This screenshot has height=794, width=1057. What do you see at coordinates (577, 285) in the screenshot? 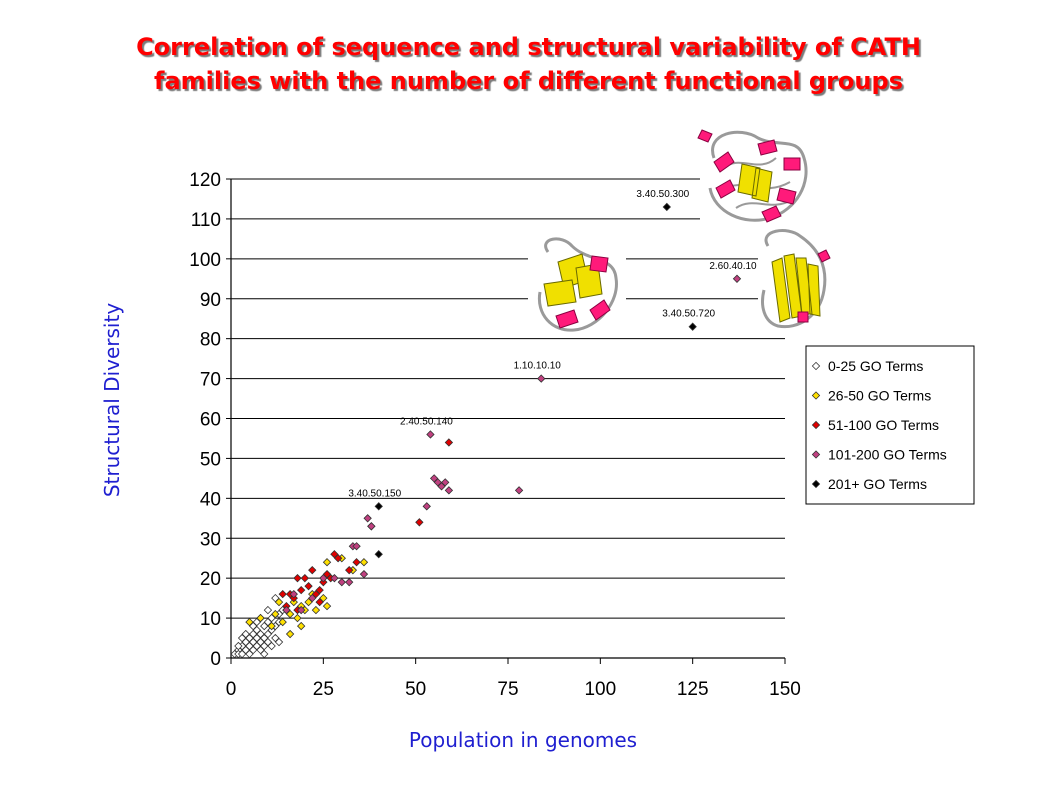
I see `protein-structure-left` at bounding box center [577, 285].